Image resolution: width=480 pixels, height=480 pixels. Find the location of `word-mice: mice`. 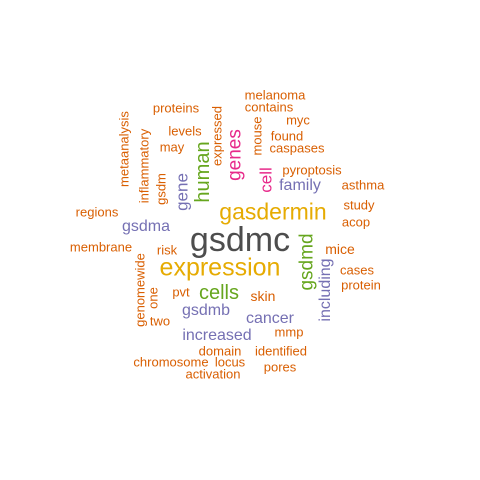

word-mice: mice is located at coordinates (340, 249).